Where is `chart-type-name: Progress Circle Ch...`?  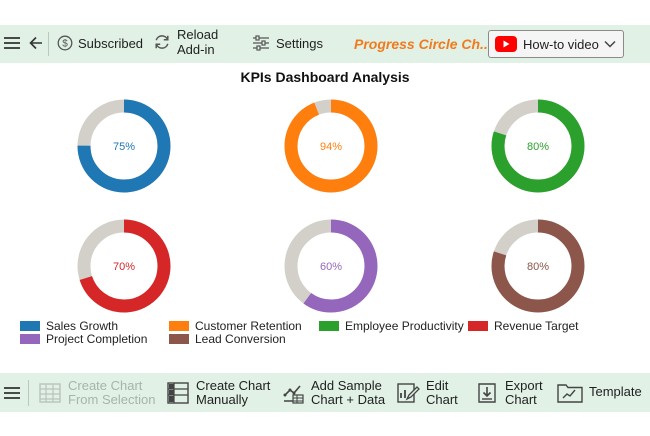 chart-type-name: Progress Circle Ch... is located at coordinates (423, 44).